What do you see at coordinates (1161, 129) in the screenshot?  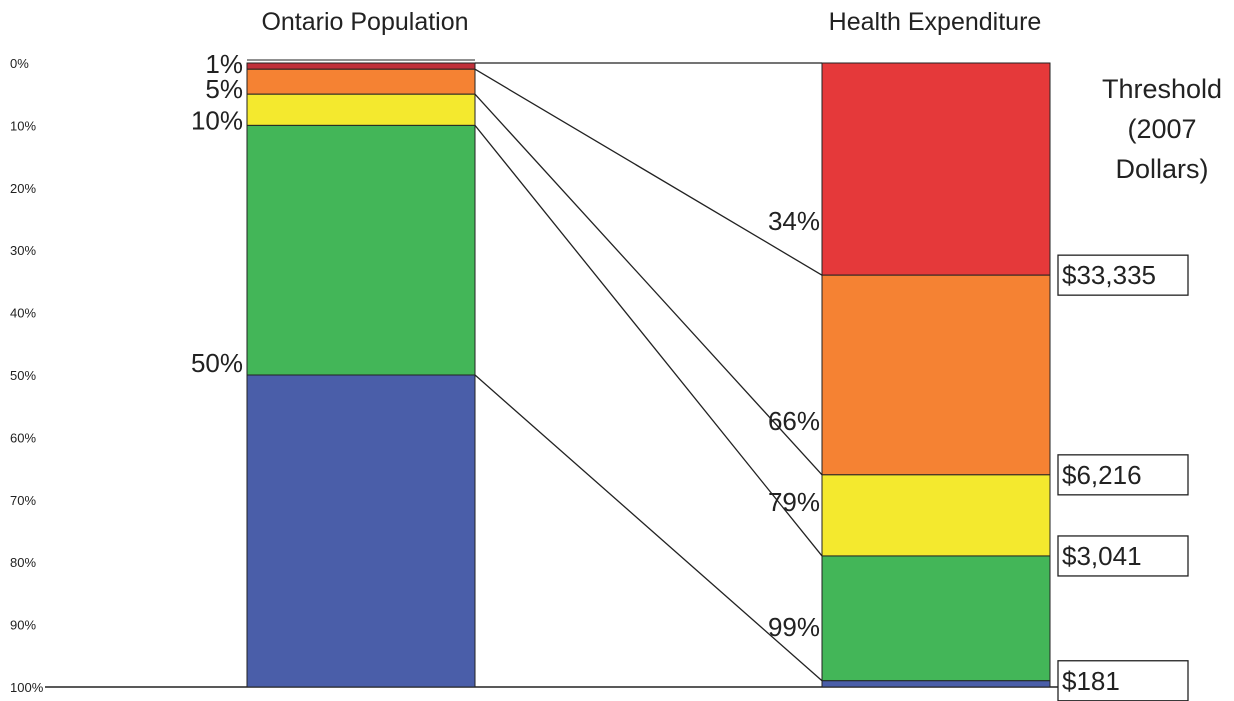 I see `threshold-title-line: (2007` at bounding box center [1161, 129].